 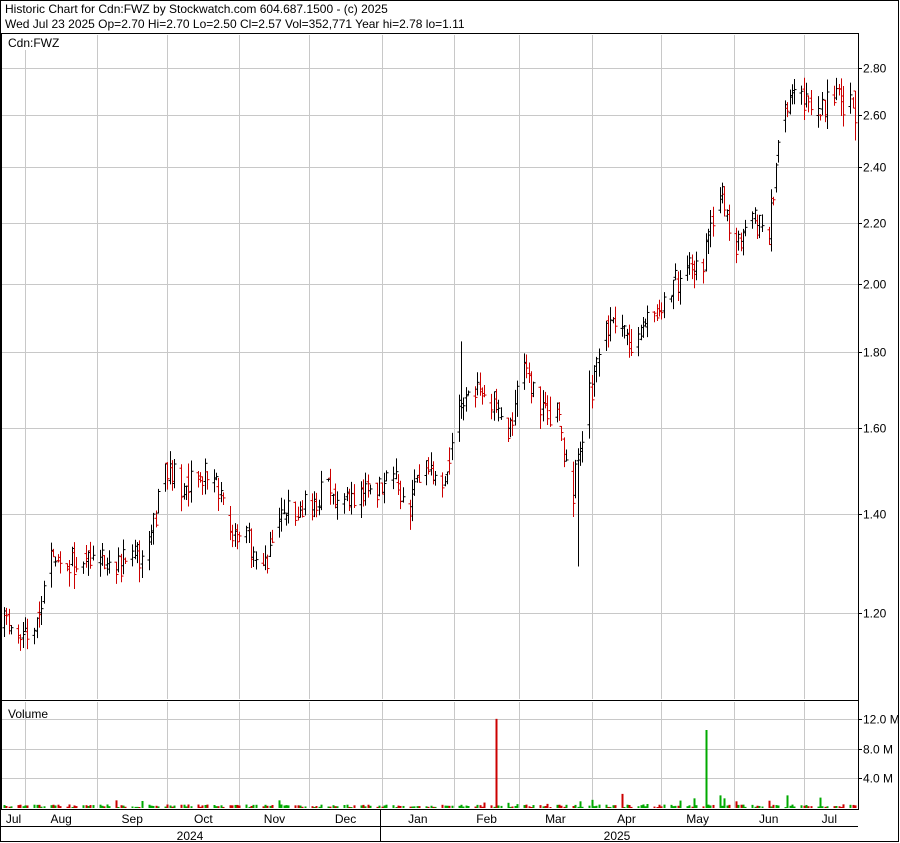 What do you see at coordinates (878, 779) in the screenshot?
I see `vol-y-tick-label: 4.0 M` at bounding box center [878, 779].